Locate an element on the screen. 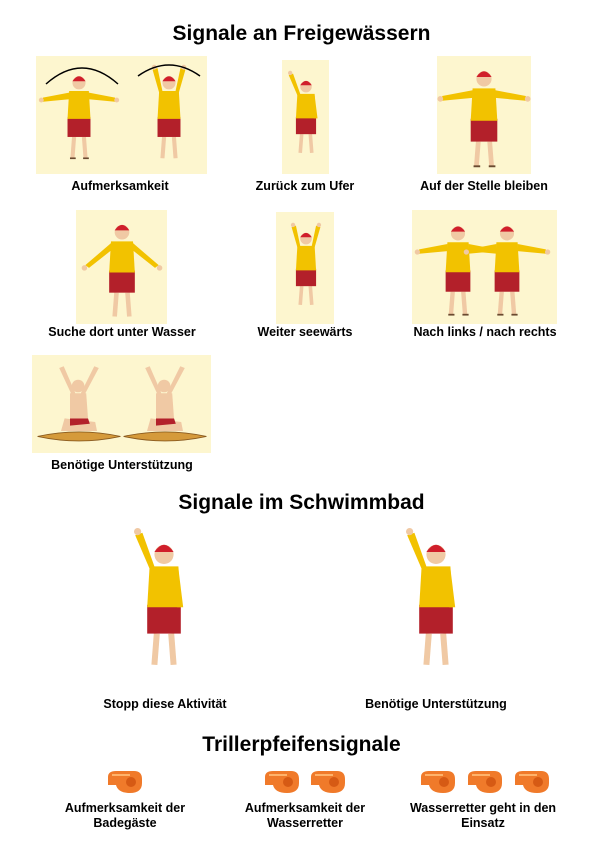 This screenshot has height=857, width=603. signal-caption: Wasserretter geht in den Einsatz is located at coordinates (483, 816).